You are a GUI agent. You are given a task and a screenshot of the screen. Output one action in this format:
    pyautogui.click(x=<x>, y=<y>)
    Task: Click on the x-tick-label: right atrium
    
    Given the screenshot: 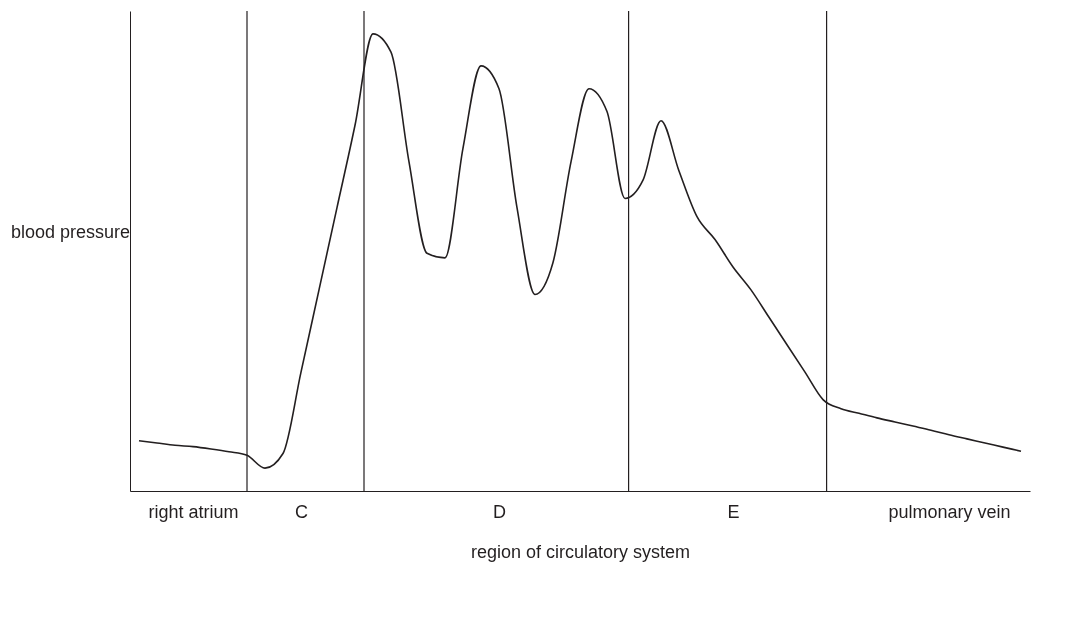 What is the action you would take?
    pyautogui.click(x=193, y=511)
    